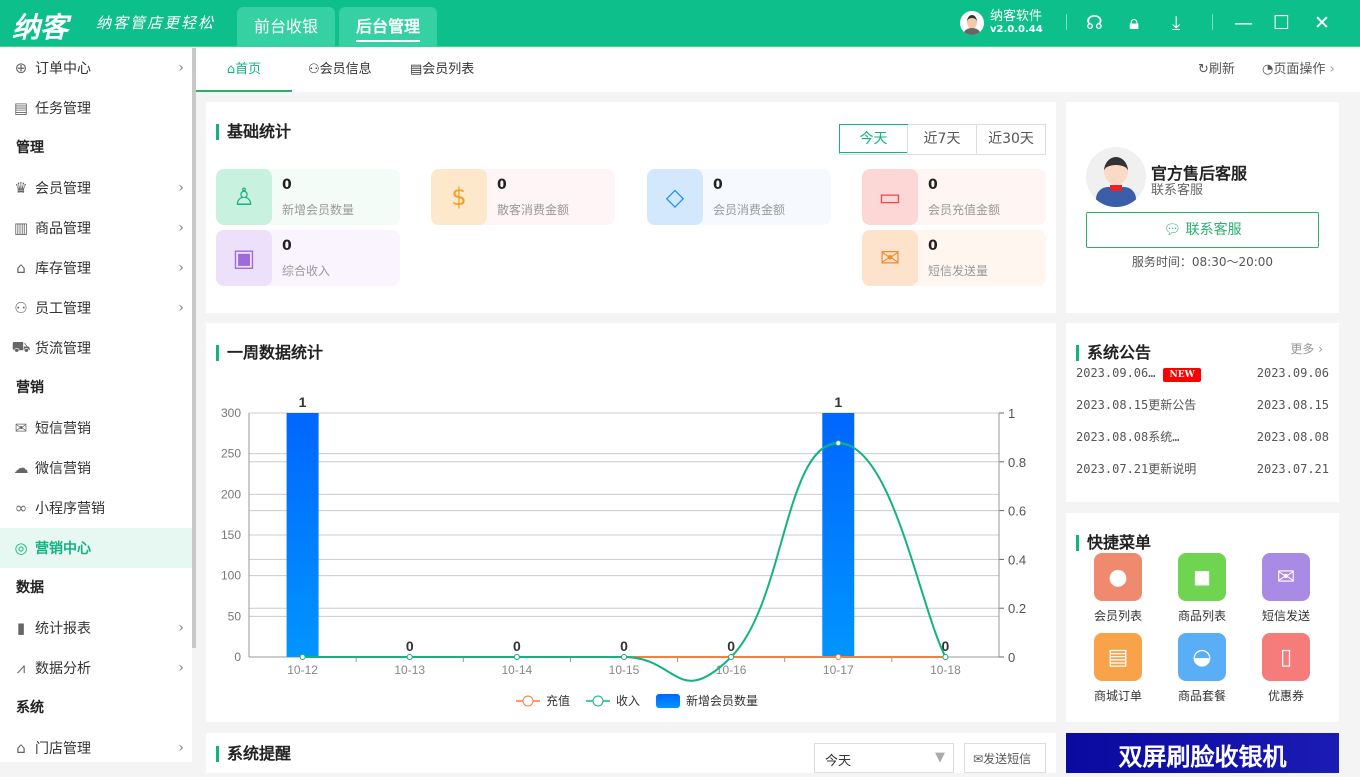  What do you see at coordinates (306, 271) in the screenshot?
I see `stat-label: 综合收入` at bounding box center [306, 271].